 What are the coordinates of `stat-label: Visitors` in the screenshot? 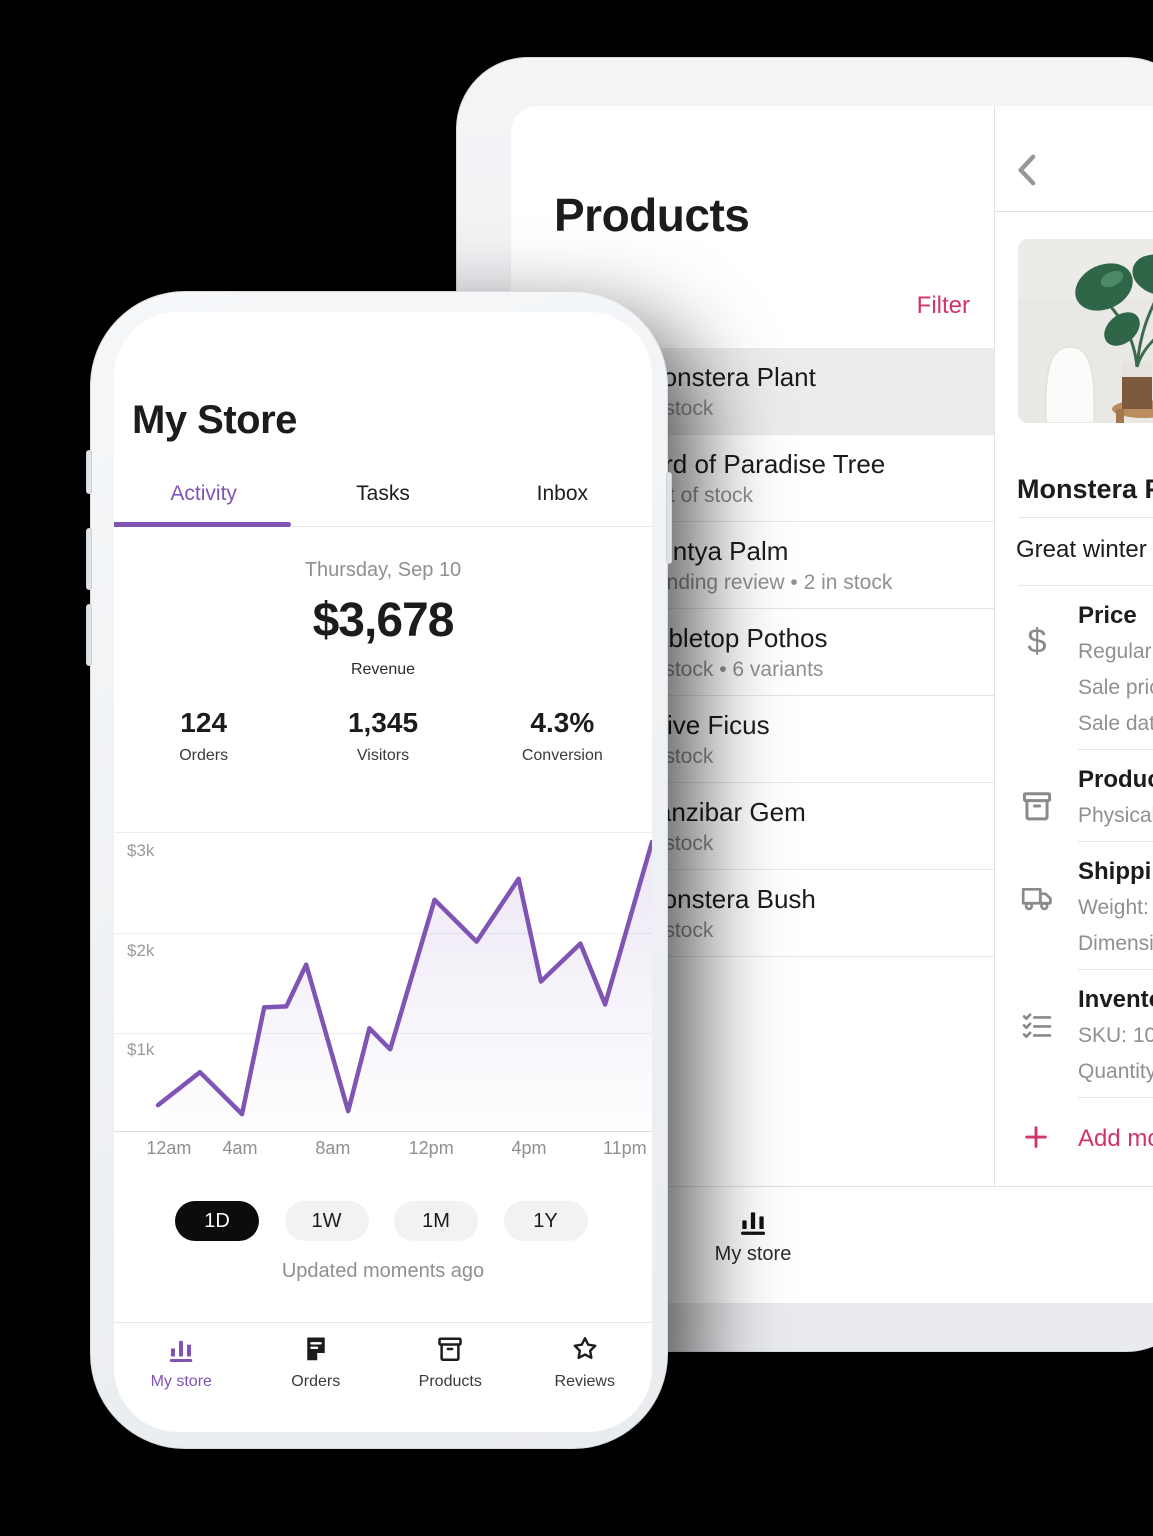 It's located at (383, 755).